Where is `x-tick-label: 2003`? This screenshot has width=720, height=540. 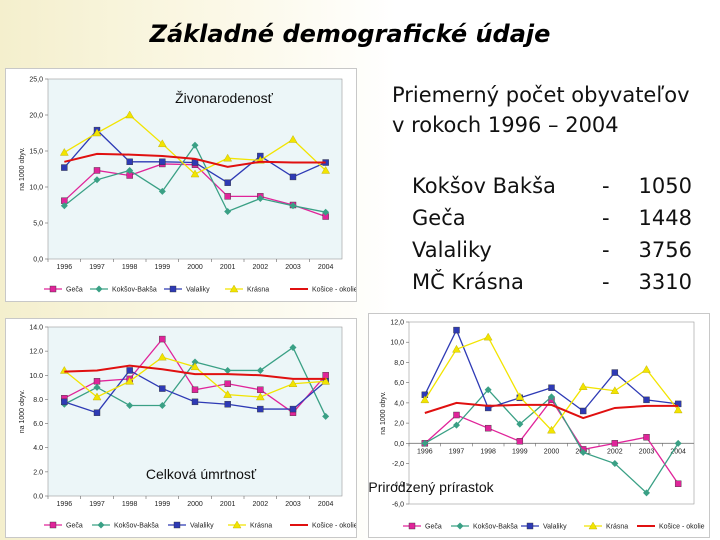 x-tick-label: 2003 is located at coordinates (647, 451).